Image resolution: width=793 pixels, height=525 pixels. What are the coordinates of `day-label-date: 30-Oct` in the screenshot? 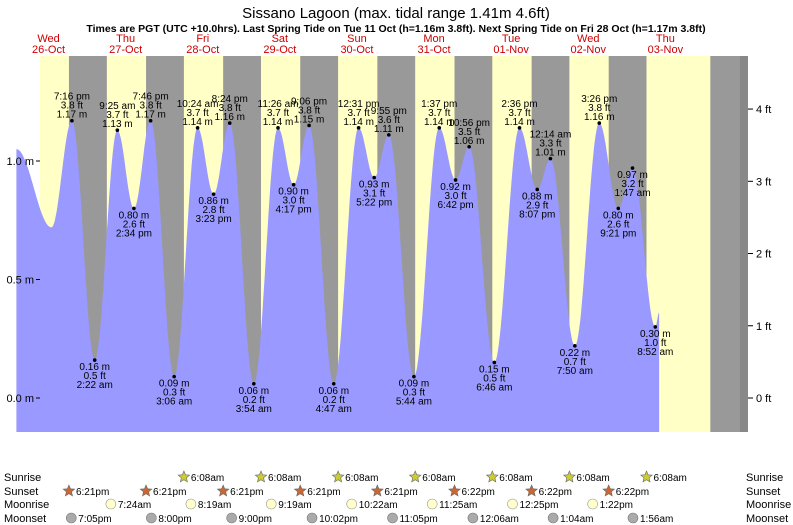 It's located at (356, 50).